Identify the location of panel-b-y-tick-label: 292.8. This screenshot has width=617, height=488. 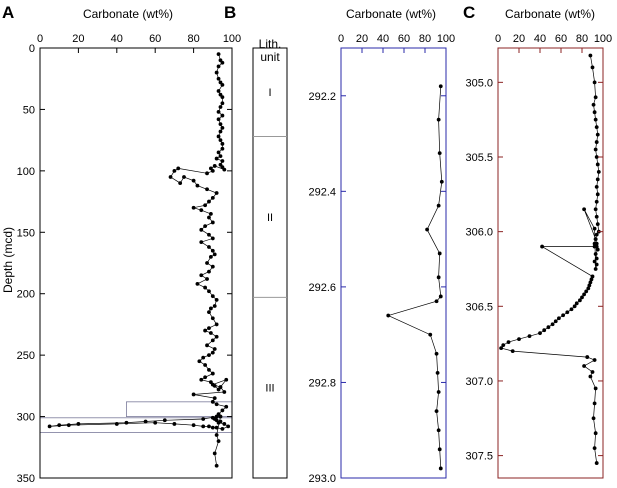
(322, 383).